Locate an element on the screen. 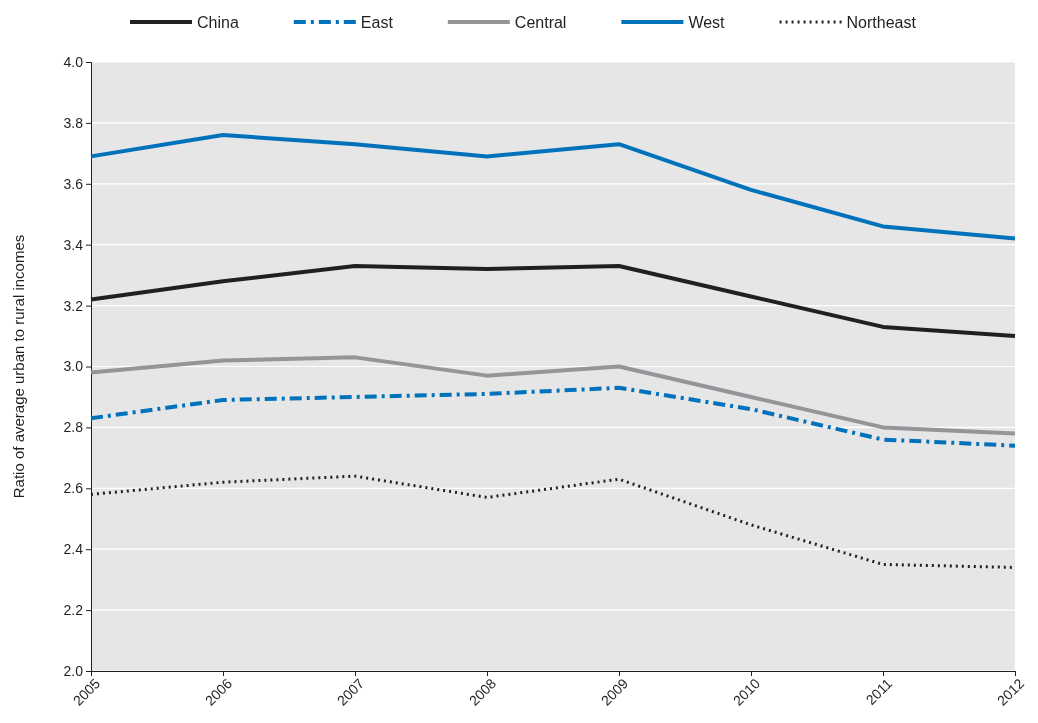 Image resolution: width=1038 pixels, height=723 pixels. legend-label: West is located at coordinates (707, 22).